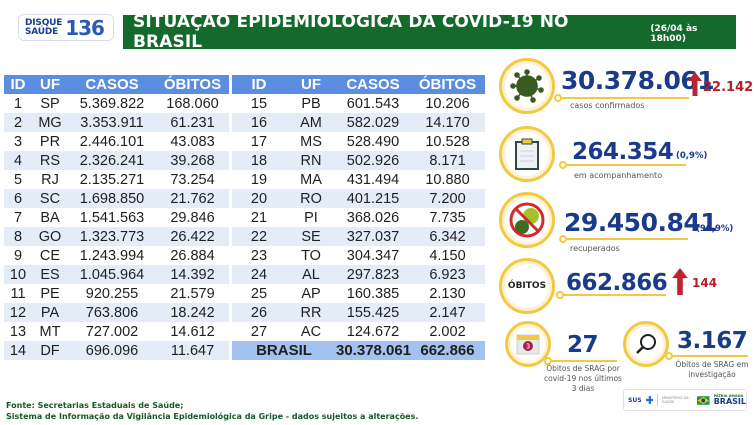 This screenshot has height=425, width=754. Describe the element at coordinates (311, 84) in the screenshot. I see `col-uf: UF` at that location.